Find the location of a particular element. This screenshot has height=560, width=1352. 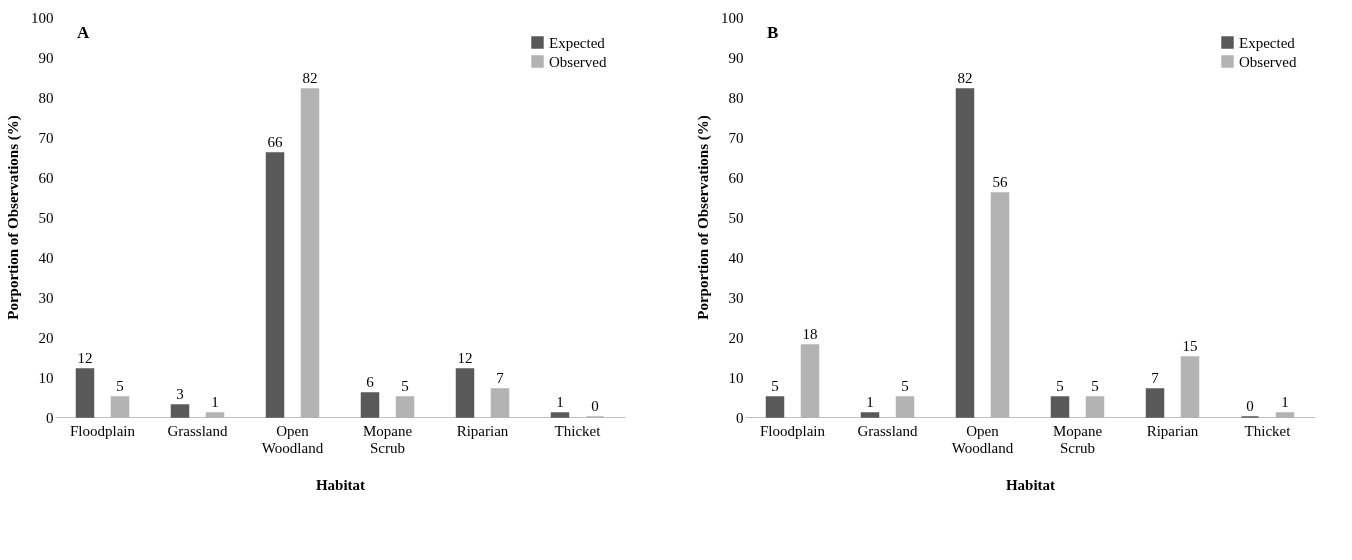

data-label: 66 is located at coordinates (275, 142).